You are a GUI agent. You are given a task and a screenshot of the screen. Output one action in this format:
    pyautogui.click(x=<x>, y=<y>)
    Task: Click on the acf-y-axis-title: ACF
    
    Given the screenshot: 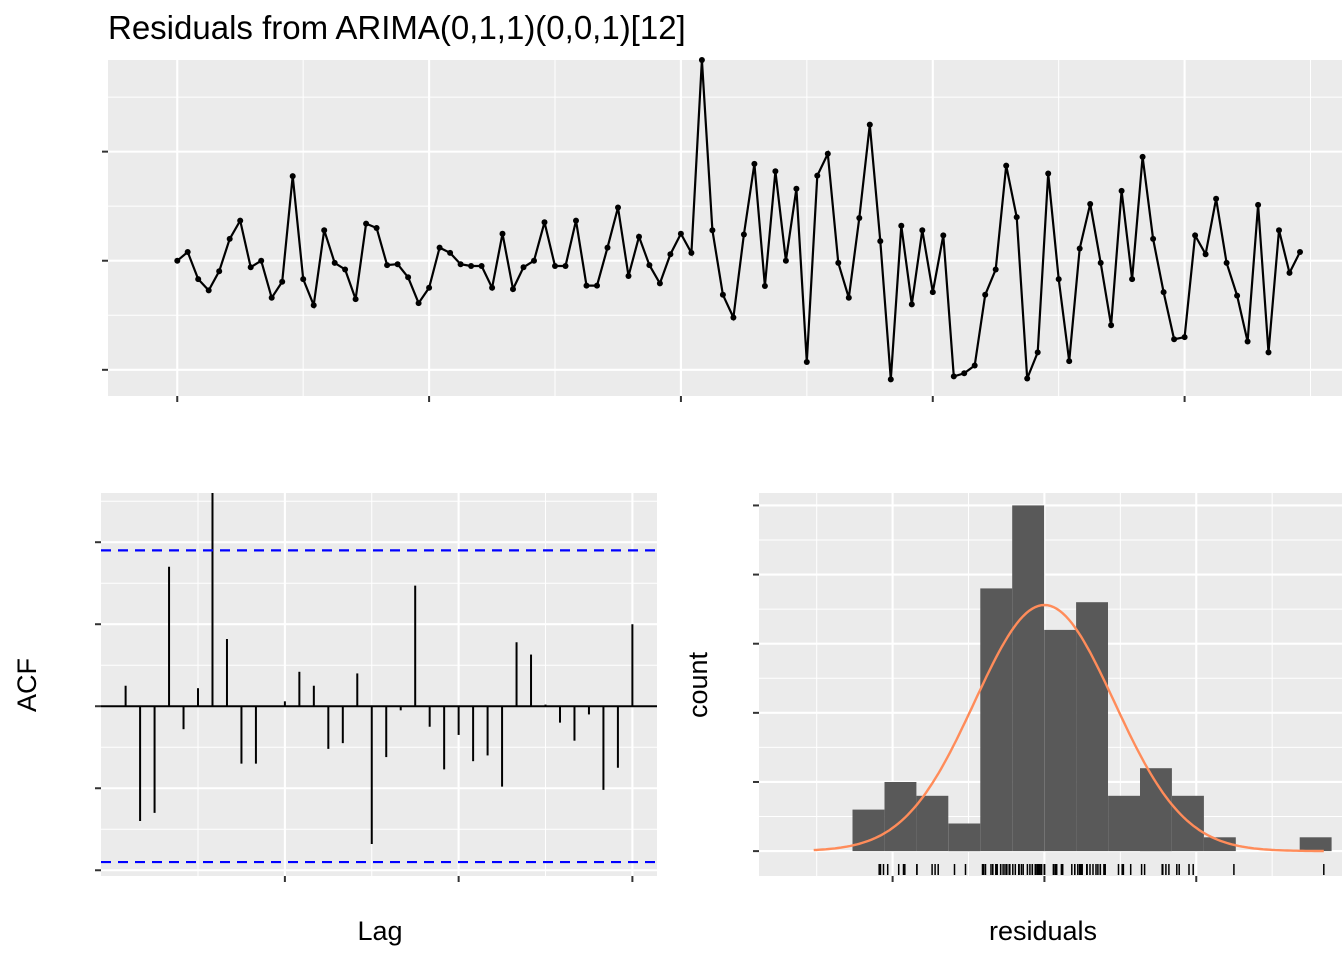 What is the action you would take?
    pyautogui.click(x=27, y=685)
    